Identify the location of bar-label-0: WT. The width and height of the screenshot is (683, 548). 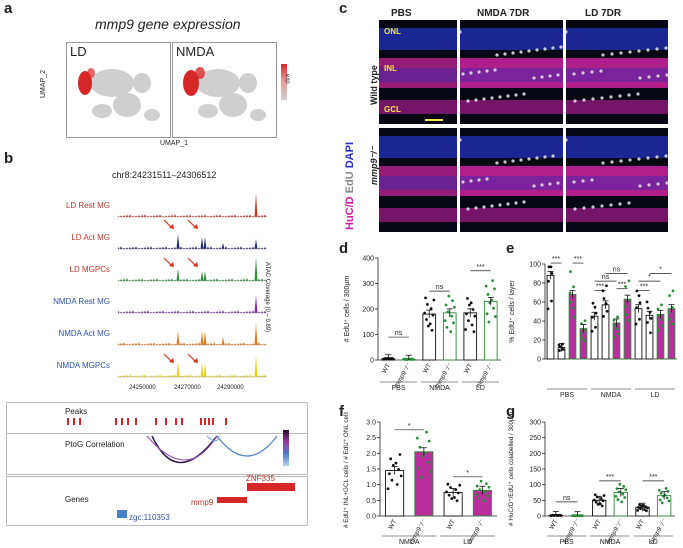
(392, 524).